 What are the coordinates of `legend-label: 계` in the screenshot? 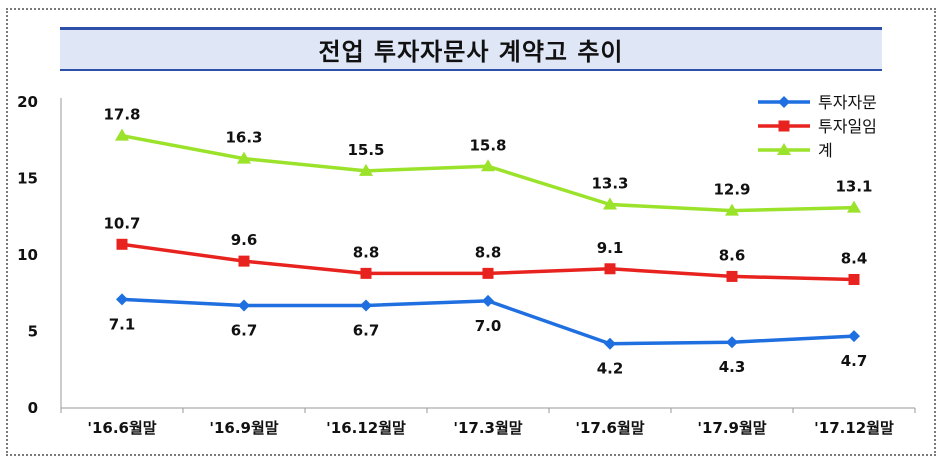 It's located at (825, 150).